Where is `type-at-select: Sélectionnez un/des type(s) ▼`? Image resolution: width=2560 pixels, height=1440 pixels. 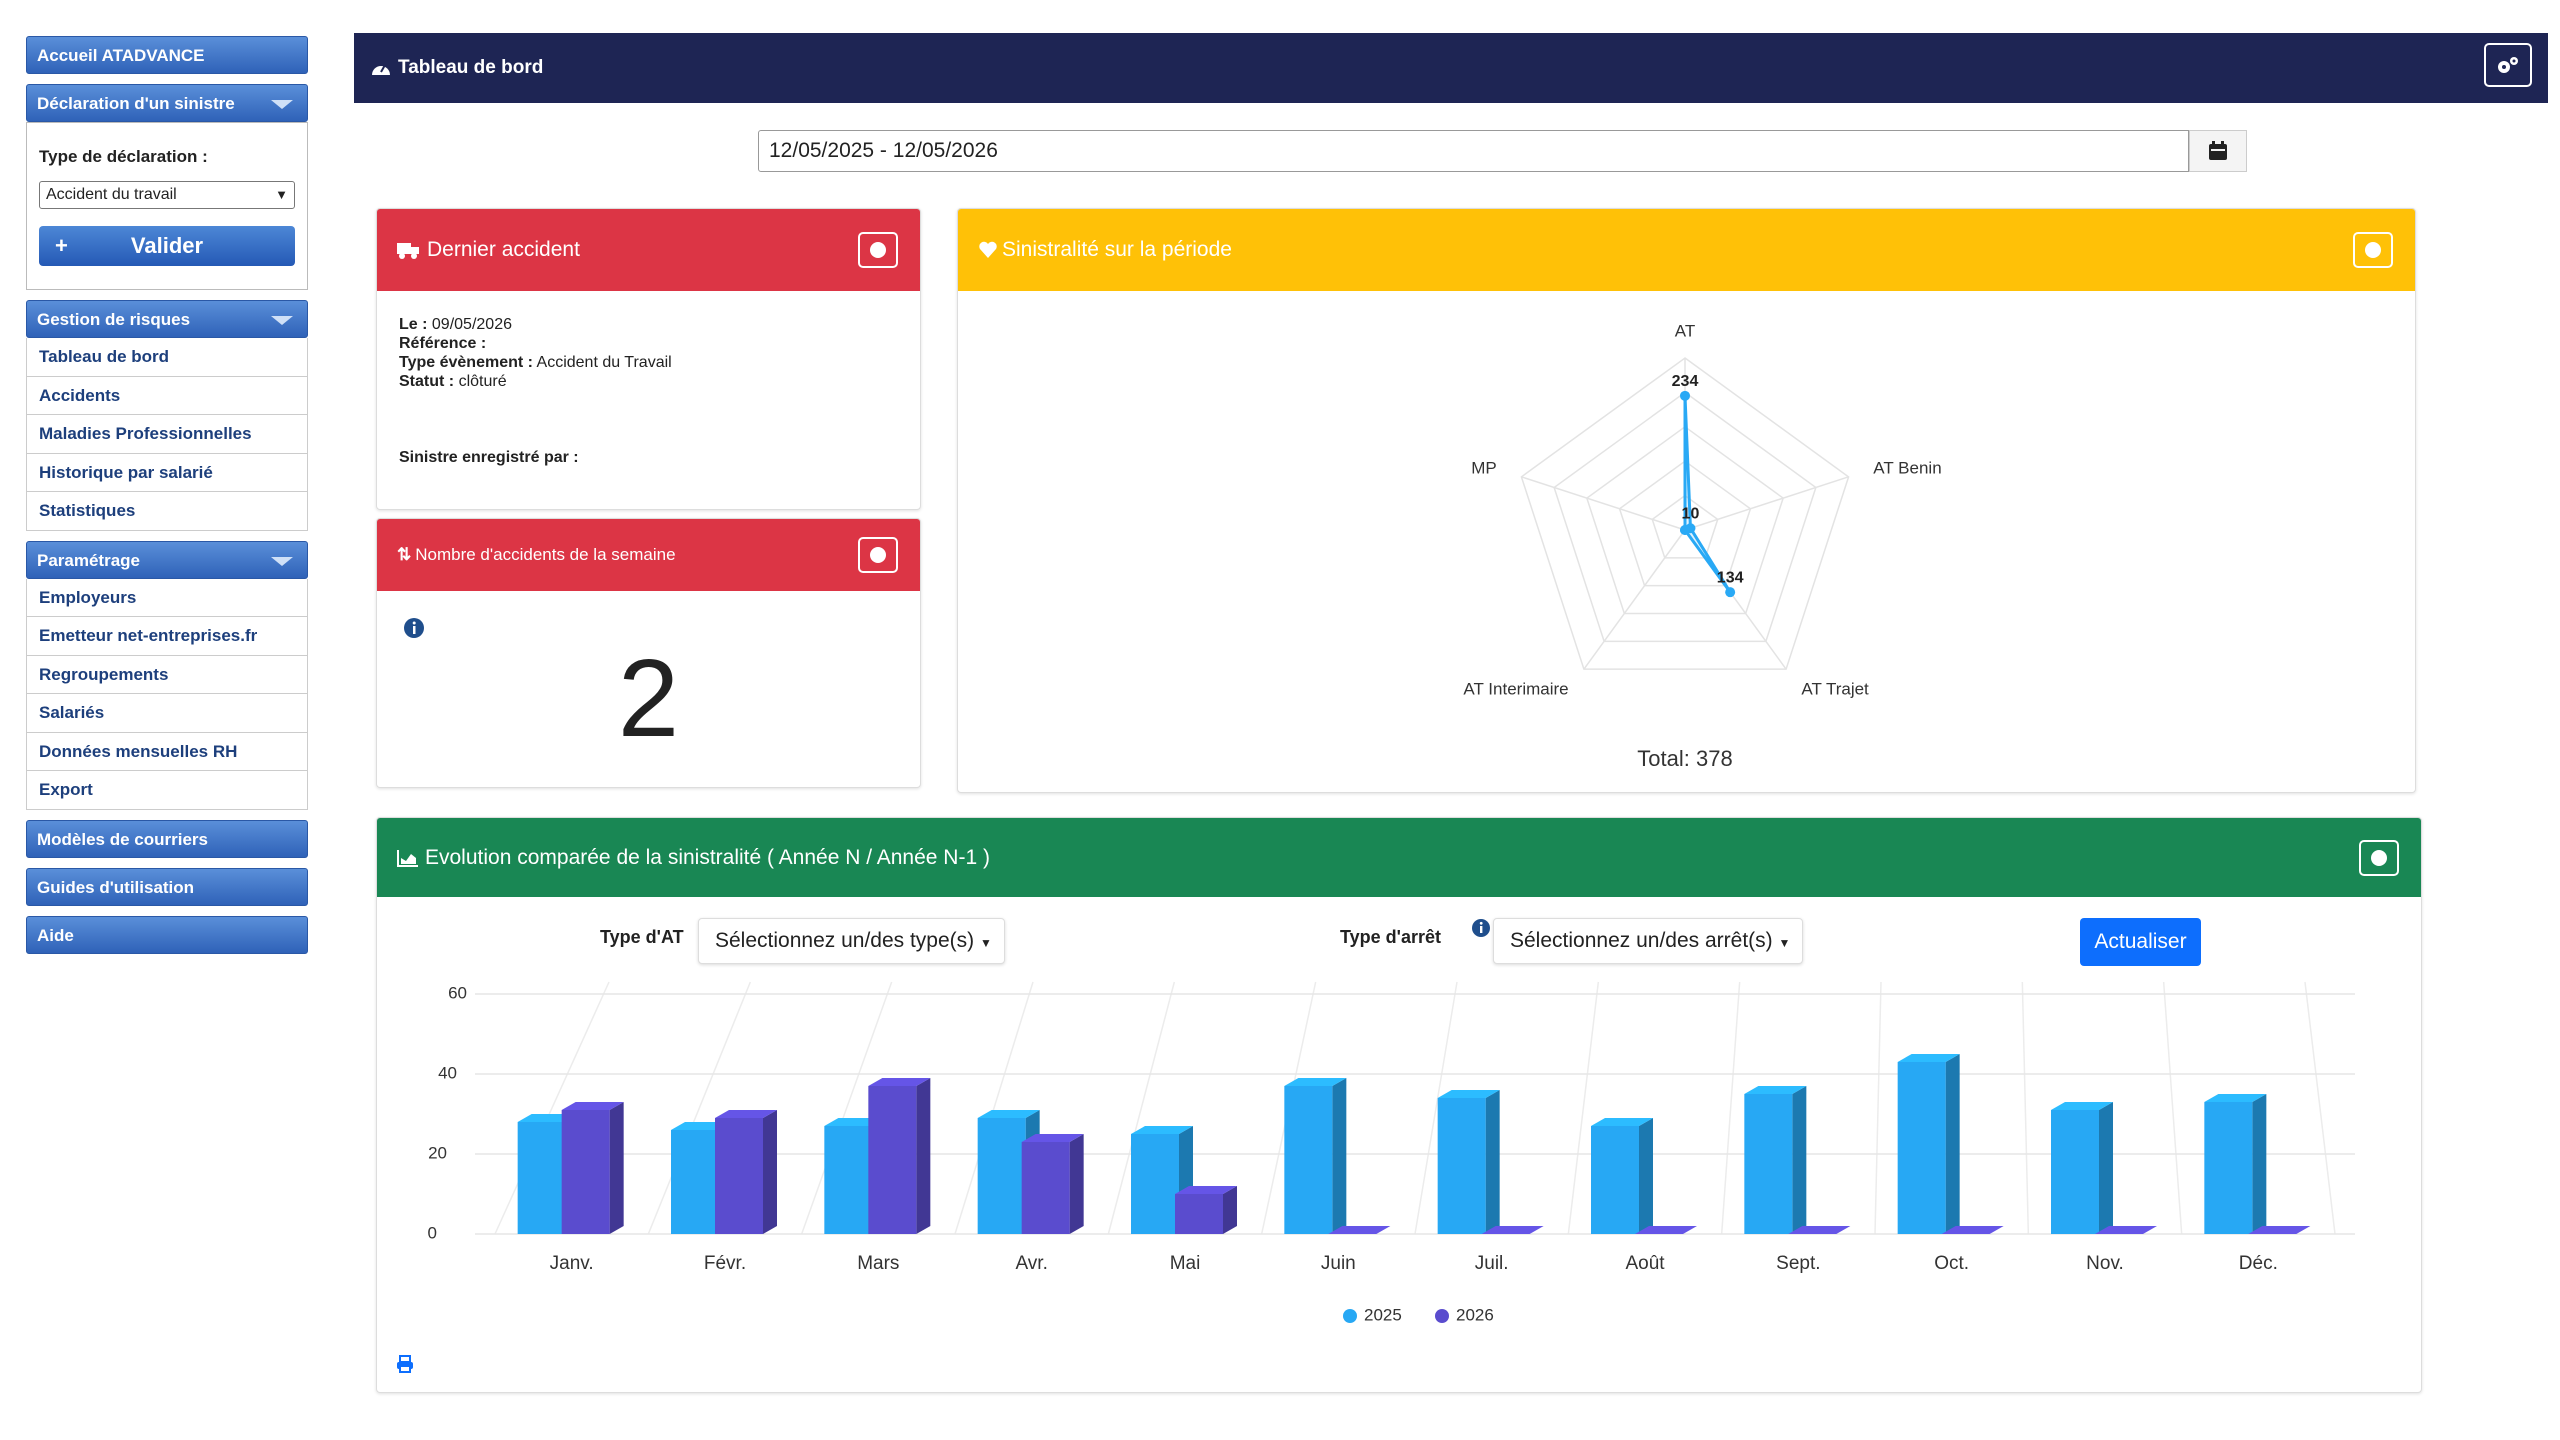
type-at-select: Sélectionnez un/des type(s) ▼ is located at coordinates (851, 941).